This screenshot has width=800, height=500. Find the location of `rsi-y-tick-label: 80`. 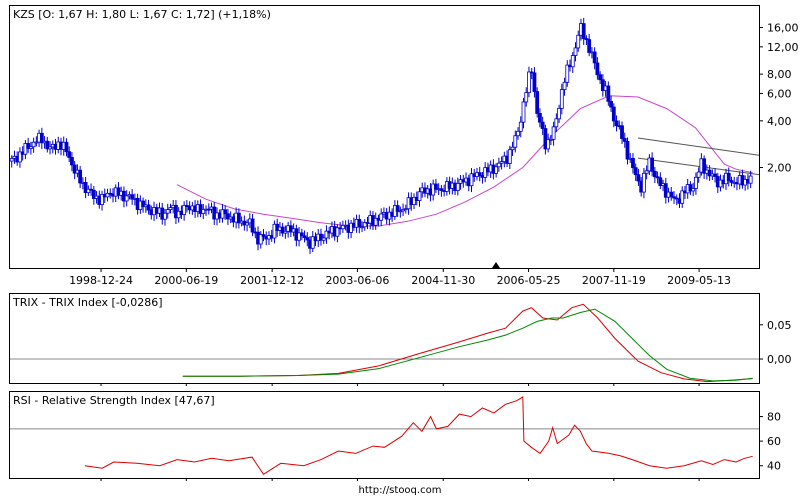

rsi-y-tick-label: 80 is located at coordinates (774, 417).